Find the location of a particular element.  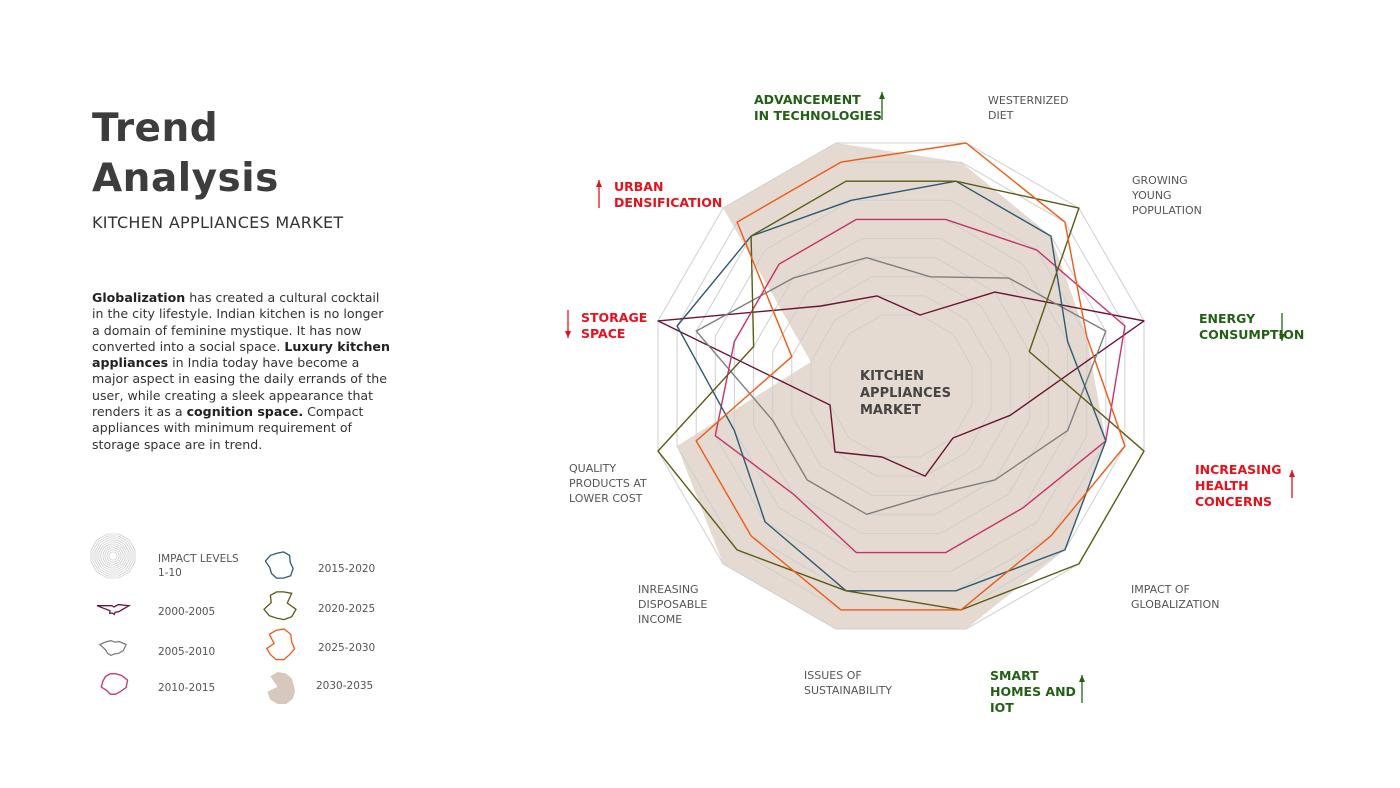

page-title: Trend Analysis is located at coordinates (185, 154).